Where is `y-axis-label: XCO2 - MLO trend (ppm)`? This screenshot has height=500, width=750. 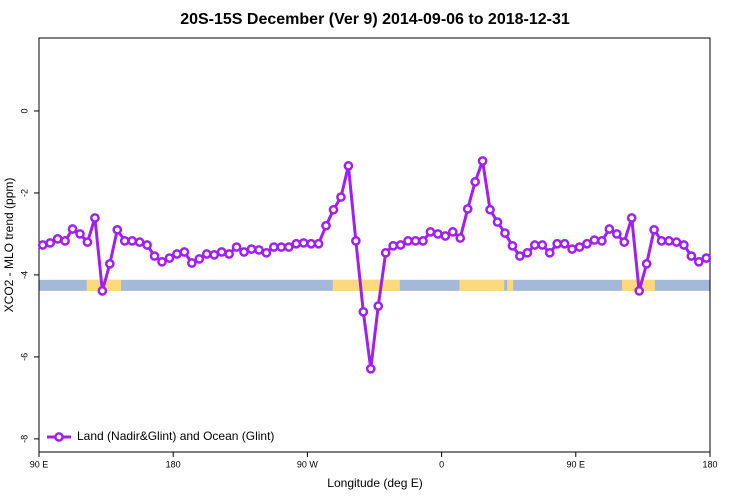 y-axis-label: XCO2 - MLO trend (ppm) is located at coordinates (9, 245).